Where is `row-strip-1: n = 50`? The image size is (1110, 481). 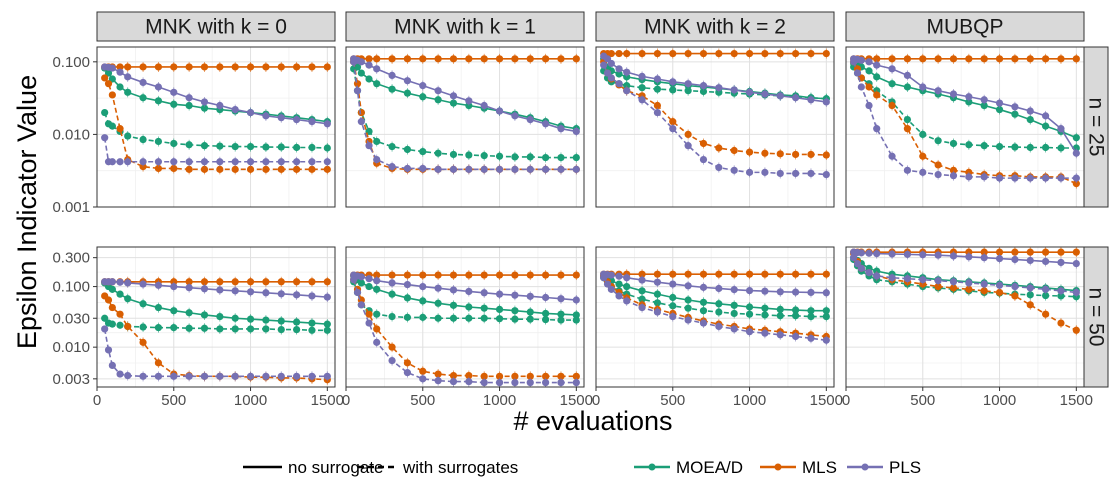
row-strip-1: n = 50 is located at coordinates (1096, 317).